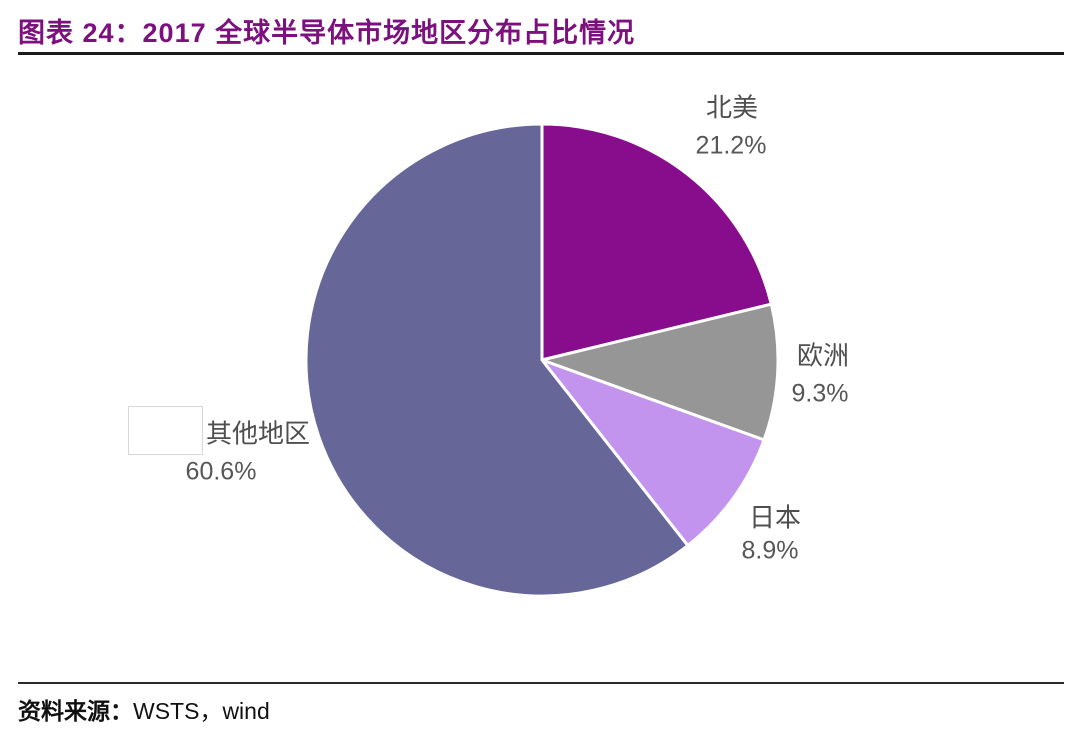 This screenshot has width=1080, height=740. Describe the element at coordinates (201, 711) in the screenshot. I see `data-source-value: WSTS，wind` at that location.